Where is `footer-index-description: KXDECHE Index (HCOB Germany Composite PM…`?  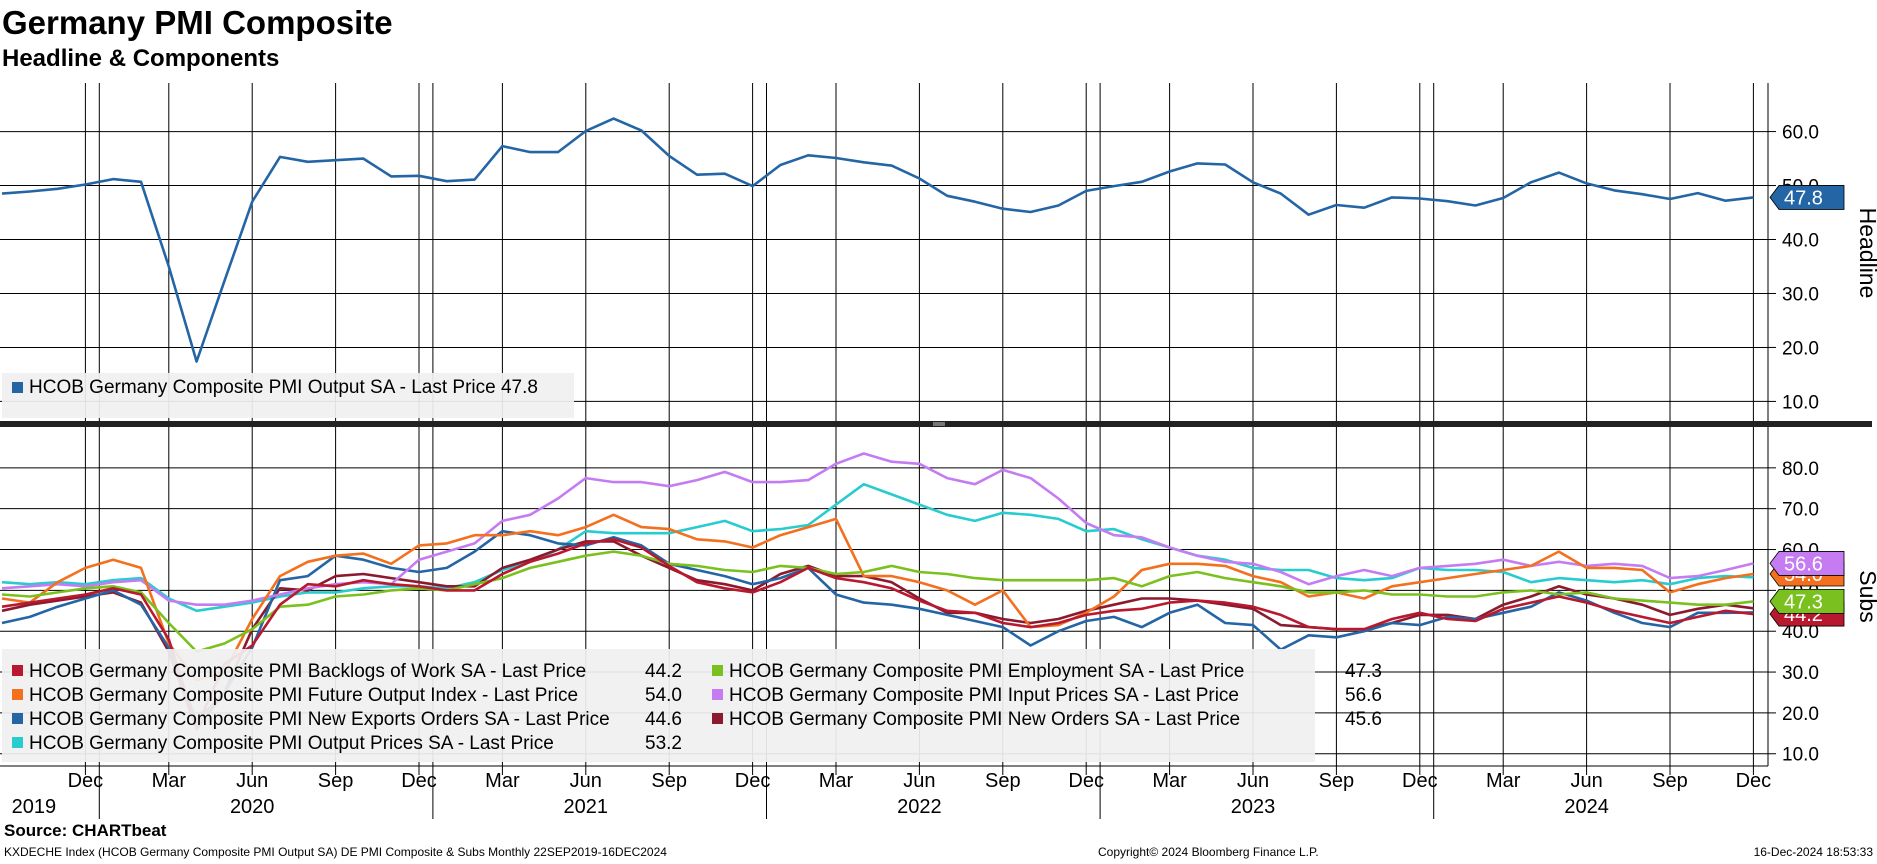
footer-index-description: KXDECHE Index (HCOB Germany Composite PM… is located at coordinates (335, 852).